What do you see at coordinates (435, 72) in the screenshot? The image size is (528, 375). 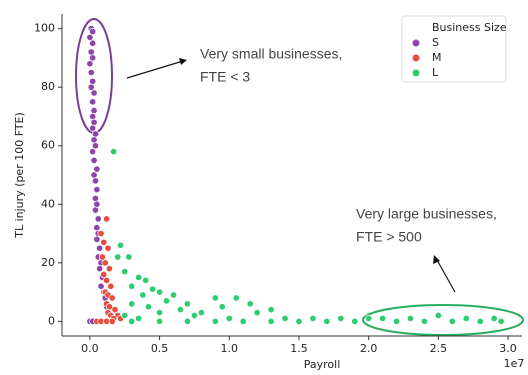 I see `legend-label: L` at bounding box center [435, 72].